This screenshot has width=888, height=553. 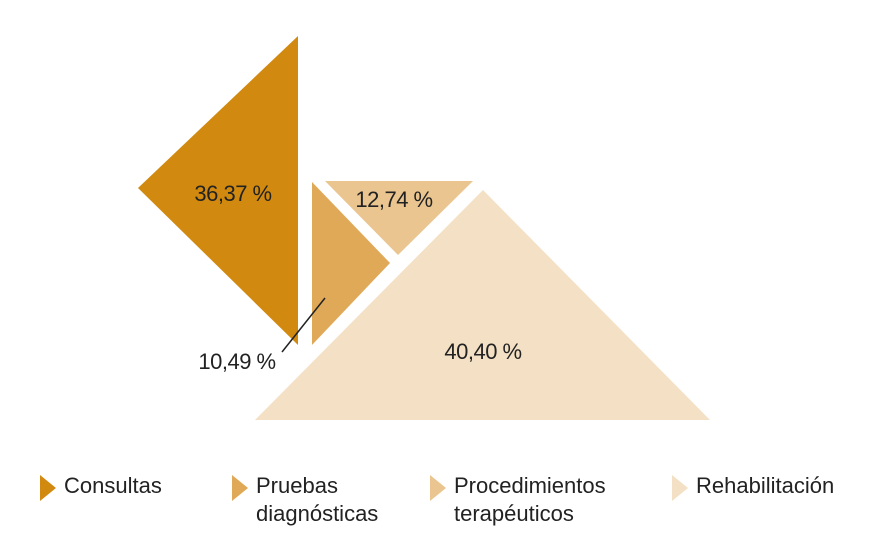 What do you see at coordinates (393, 199) in the screenshot?
I see `value-label: 12,74 %` at bounding box center [393, 199].